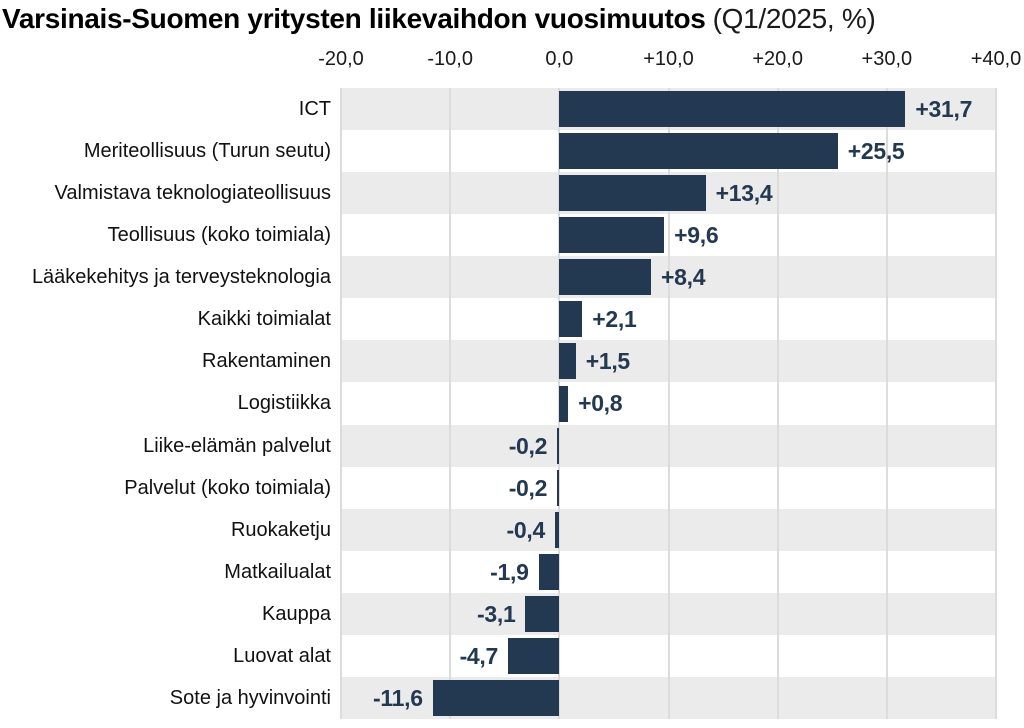 The height and width of the screenshot is (728, 1024). I want to click on category-label: Matkailualat, so click(277, 571).